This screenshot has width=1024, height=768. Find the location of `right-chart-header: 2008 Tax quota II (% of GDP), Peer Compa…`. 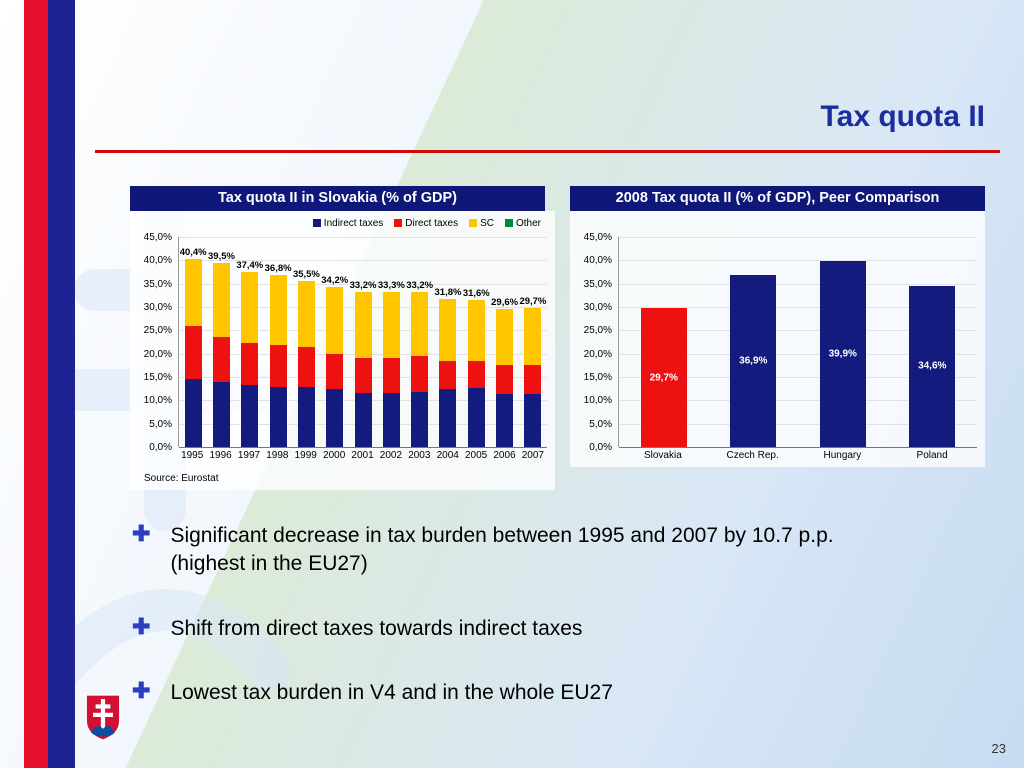

right-chart-header: 2008 Tax quota II (% of GDP), Peer Compa… is located at coordinates (777, 198).